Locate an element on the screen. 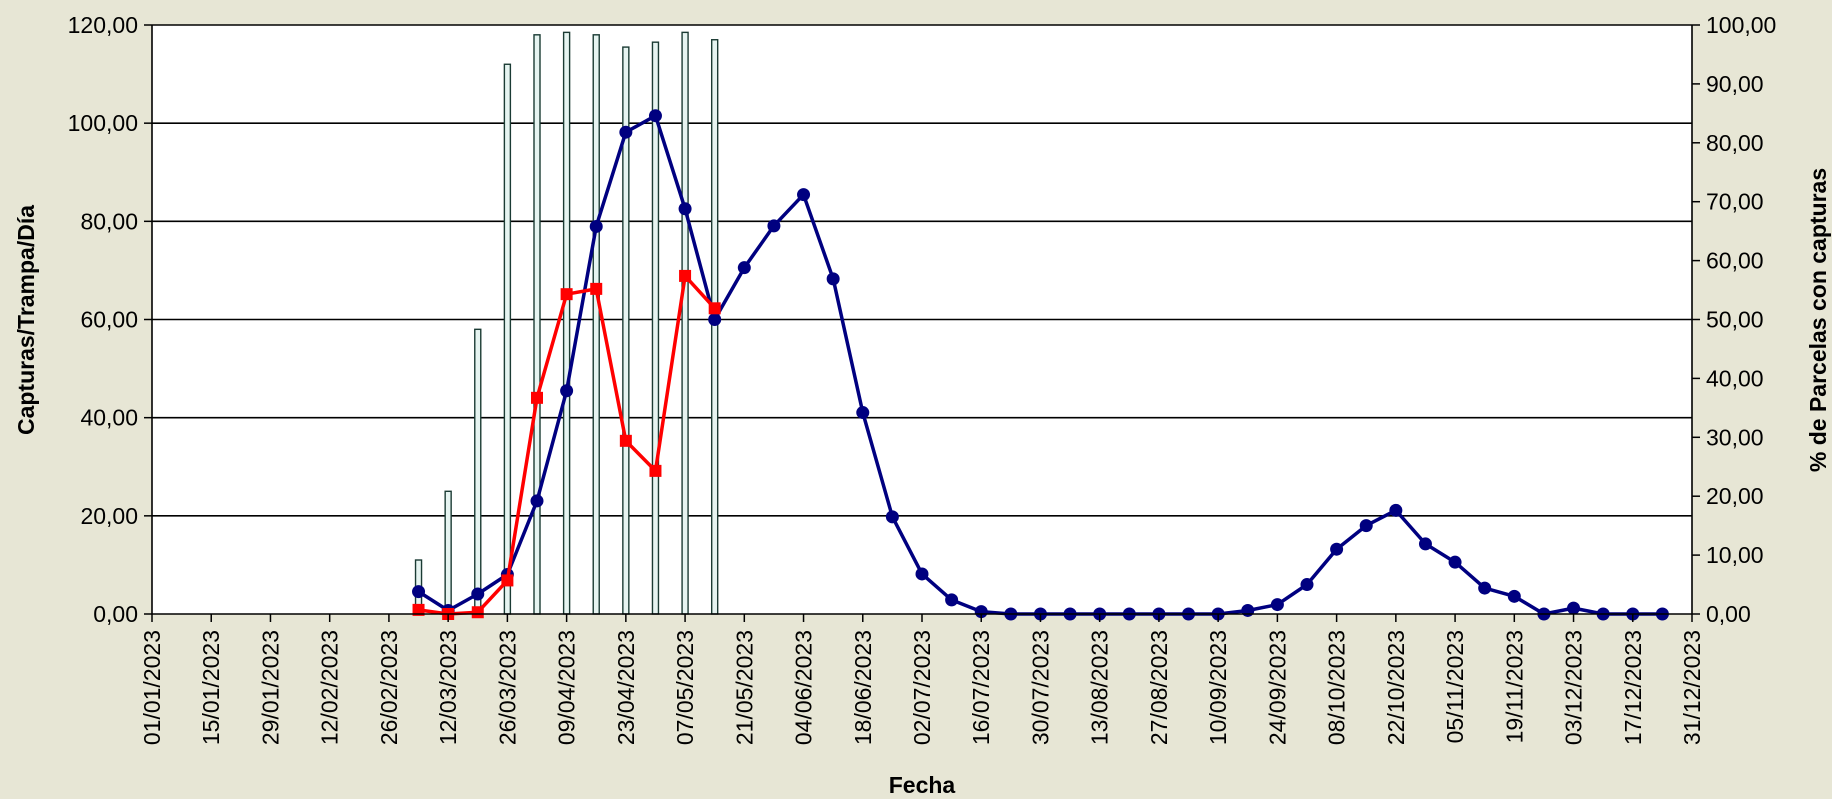 Image resolution: width=1832 pixels, height=799 pixels. x-tick-label: 26/03/2023 is located at coordinates (507, 687).